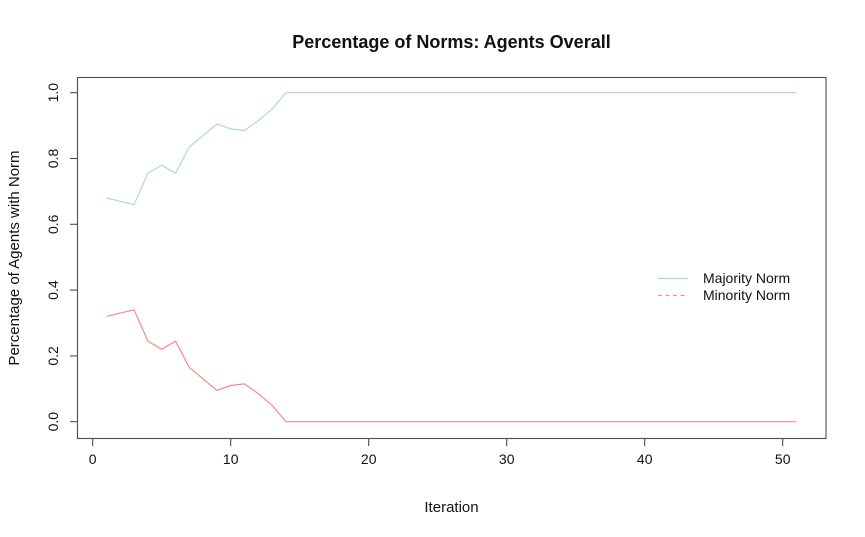  Describe the element at coordinates (783, 459) in the screenshot. I see `x-tick-label: 50` at that location.